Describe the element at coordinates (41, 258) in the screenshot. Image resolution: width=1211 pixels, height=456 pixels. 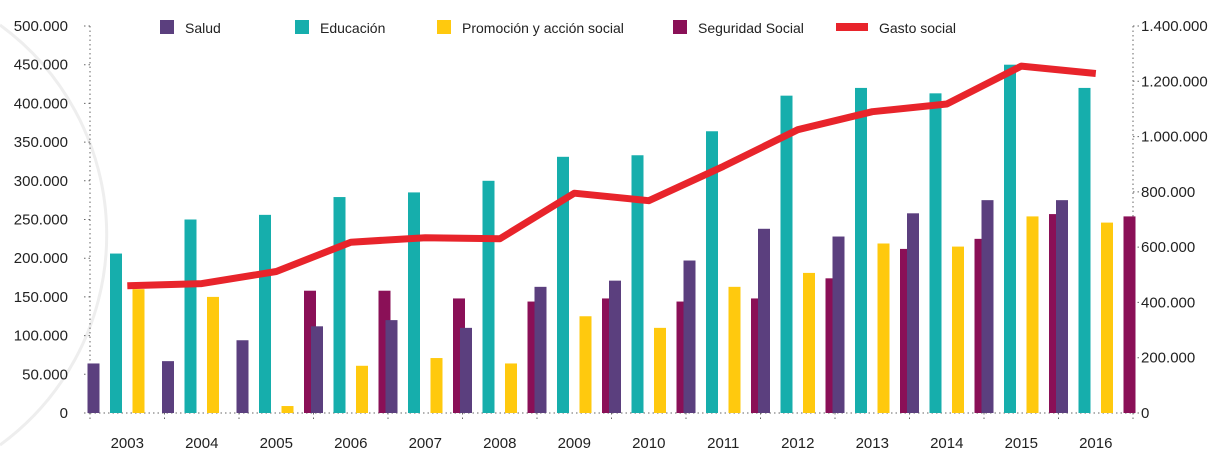
I see `y-tick-label-left: 200.000` at that location.